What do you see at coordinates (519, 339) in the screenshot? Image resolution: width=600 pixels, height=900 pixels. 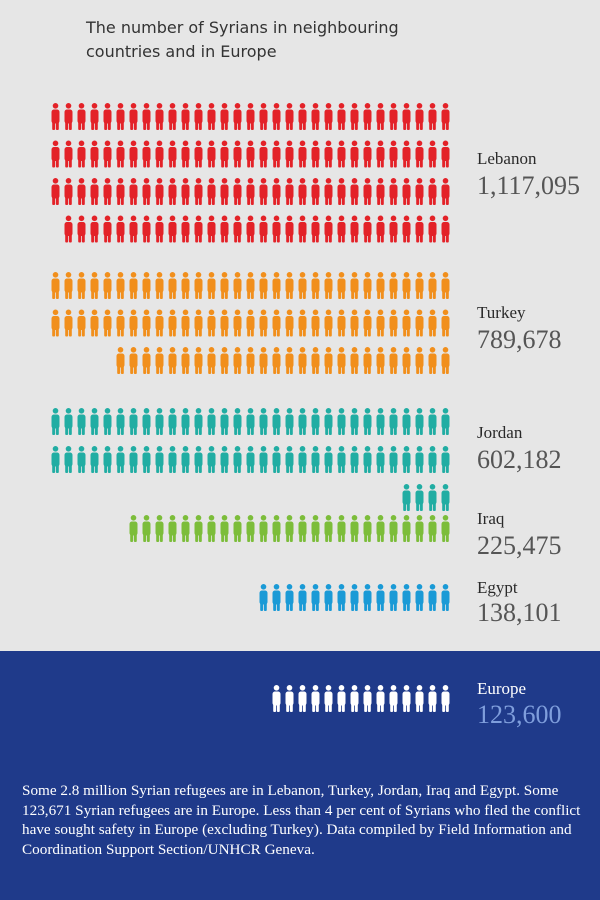 I see `country-value-turkey: 789,678` at bounding box center [519, 339].